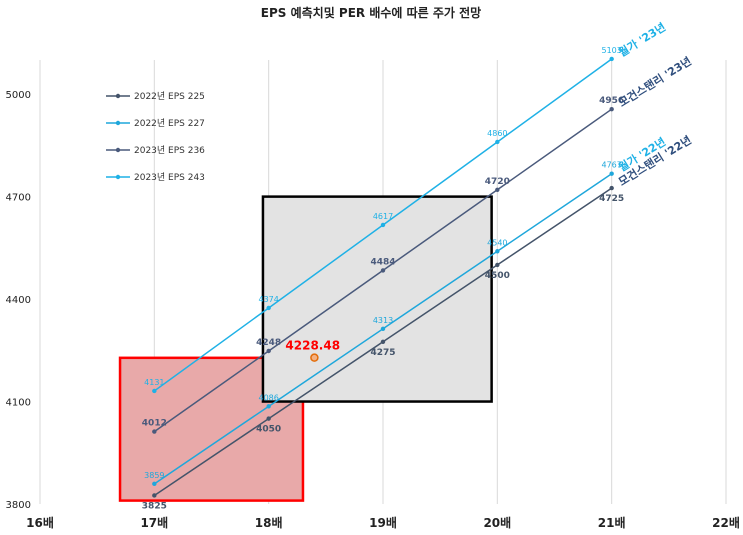 The height and width of the screenshot is (535, 743). Describe the element at coordinates (611, 165) in the screenshot. I see `data-label-s1-4: 4767` at that location.